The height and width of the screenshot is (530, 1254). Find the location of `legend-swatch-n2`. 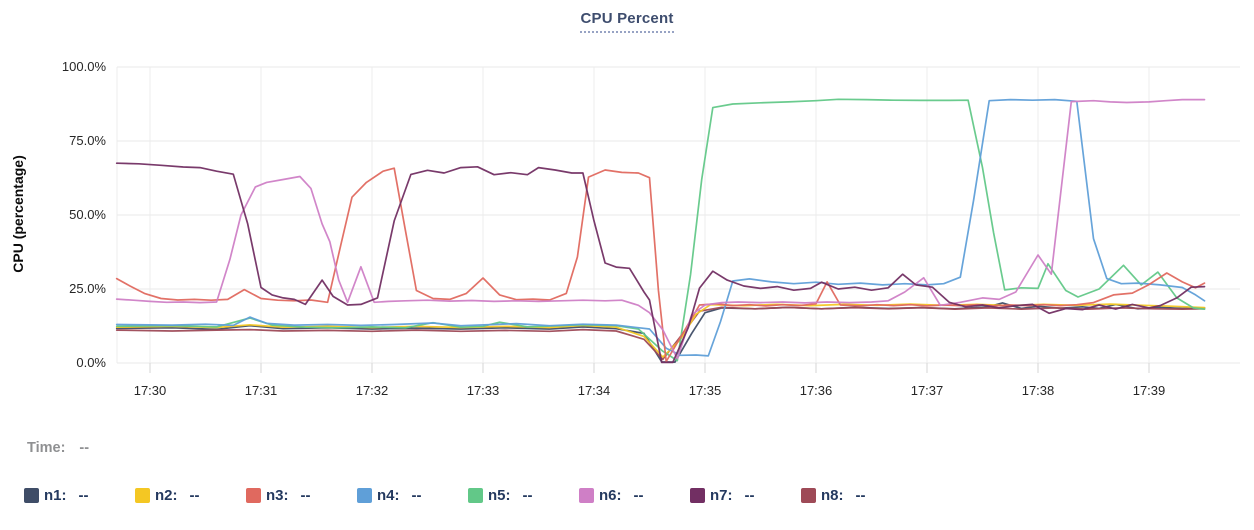

legend-swatch-n2 is located at coordinates (142, 495).